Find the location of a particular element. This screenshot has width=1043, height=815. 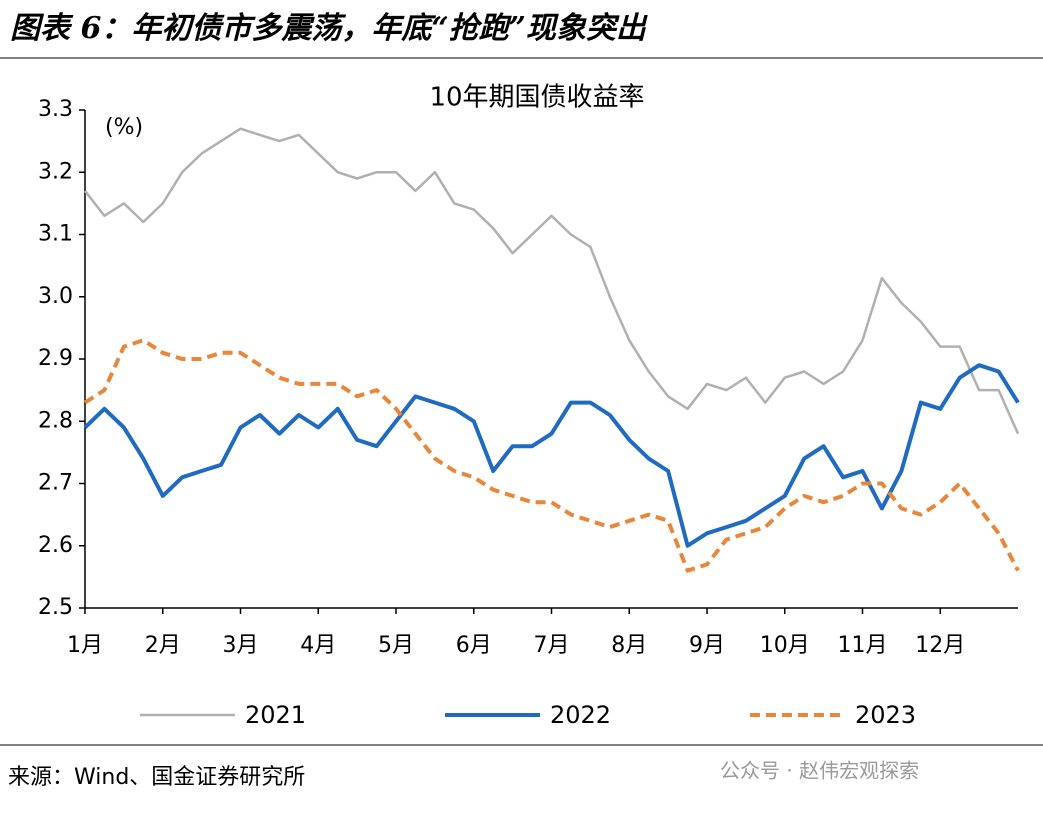

x-tick-label: 9月 is located at coordinates (707, 645).